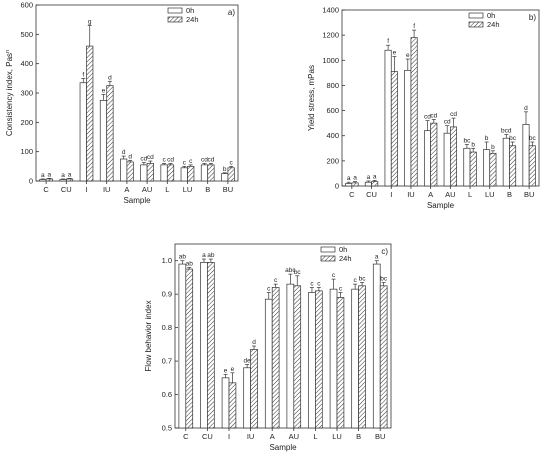 This screenshot has height=472, width=550. I want to click on significance-label: bcd, so click(506, 130).